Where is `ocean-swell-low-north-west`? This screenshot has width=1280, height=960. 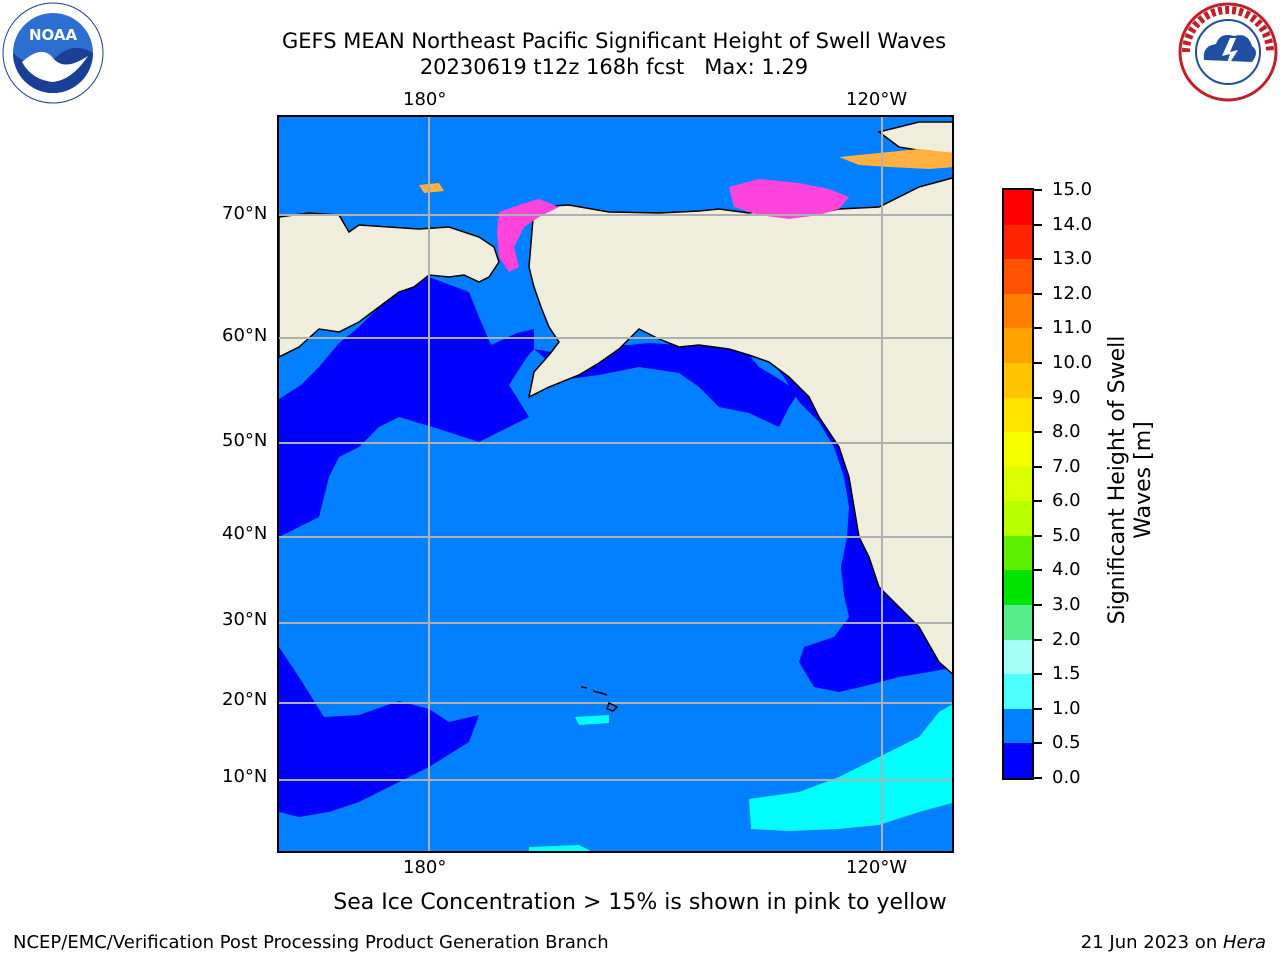 ocean-swell-low-north-west is located at coordinates (406, 407).